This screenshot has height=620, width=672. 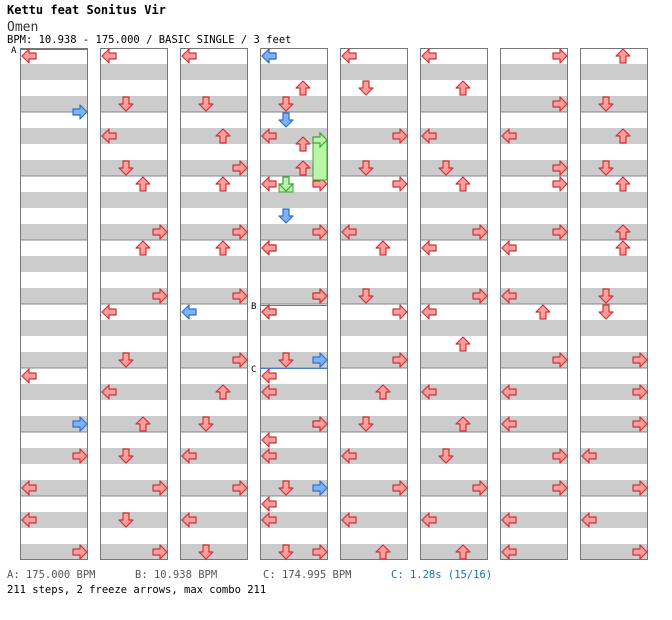 I want to click on freeze-arrow-head-icon, so click(x=320, y=140).